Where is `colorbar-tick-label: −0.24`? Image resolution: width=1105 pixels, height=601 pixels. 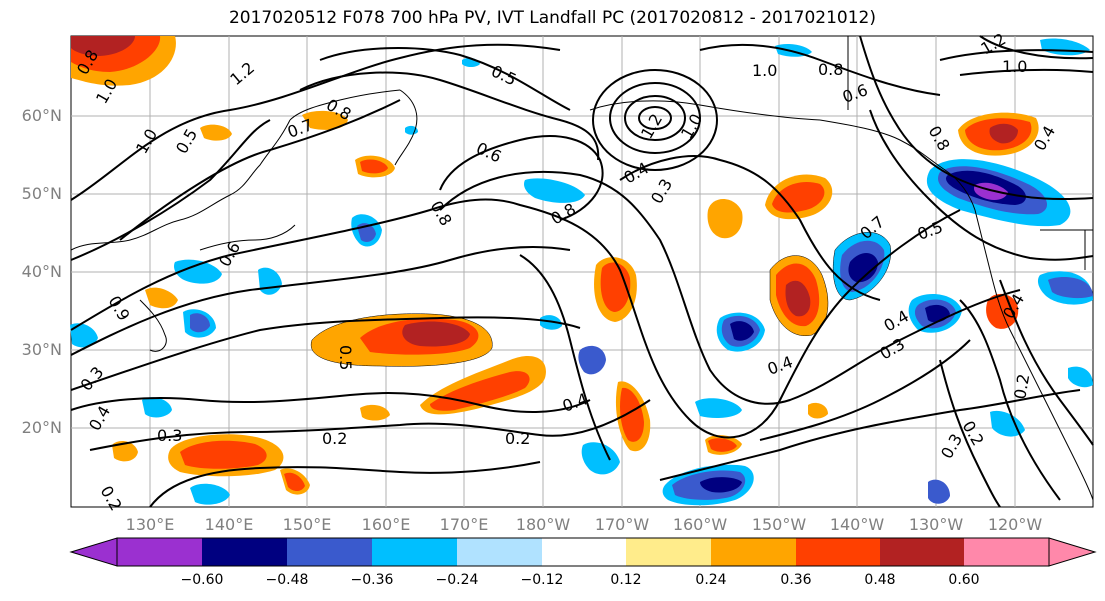 colorbar-tick-label: −0.24 is located at coordinates (457, 580).